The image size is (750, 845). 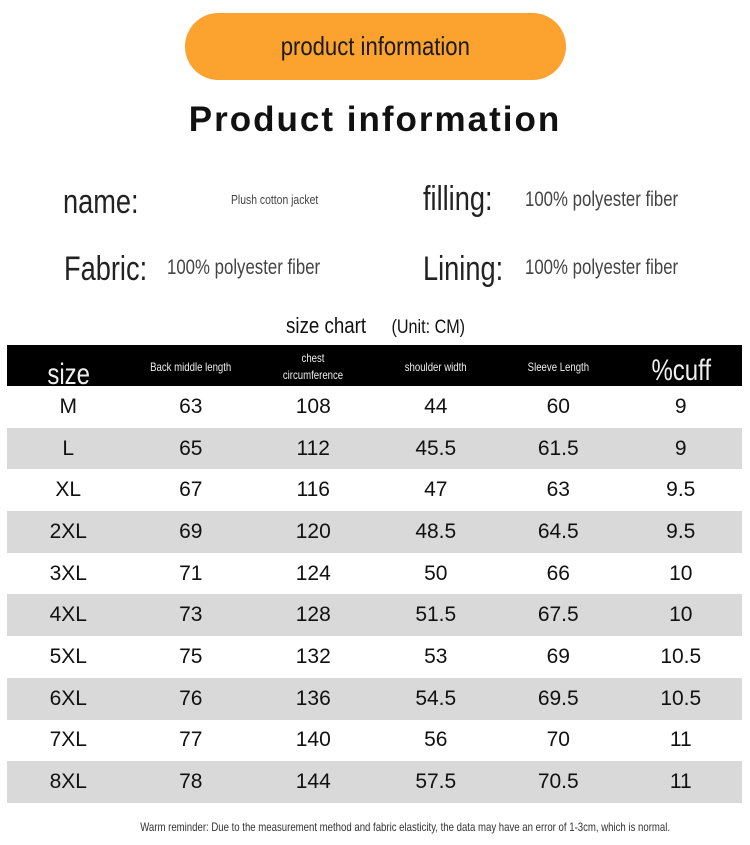 What do you see at coordinates (191, 656) in the screenshot?
I see `table-cell: 75` at bounding box center [191, 656].